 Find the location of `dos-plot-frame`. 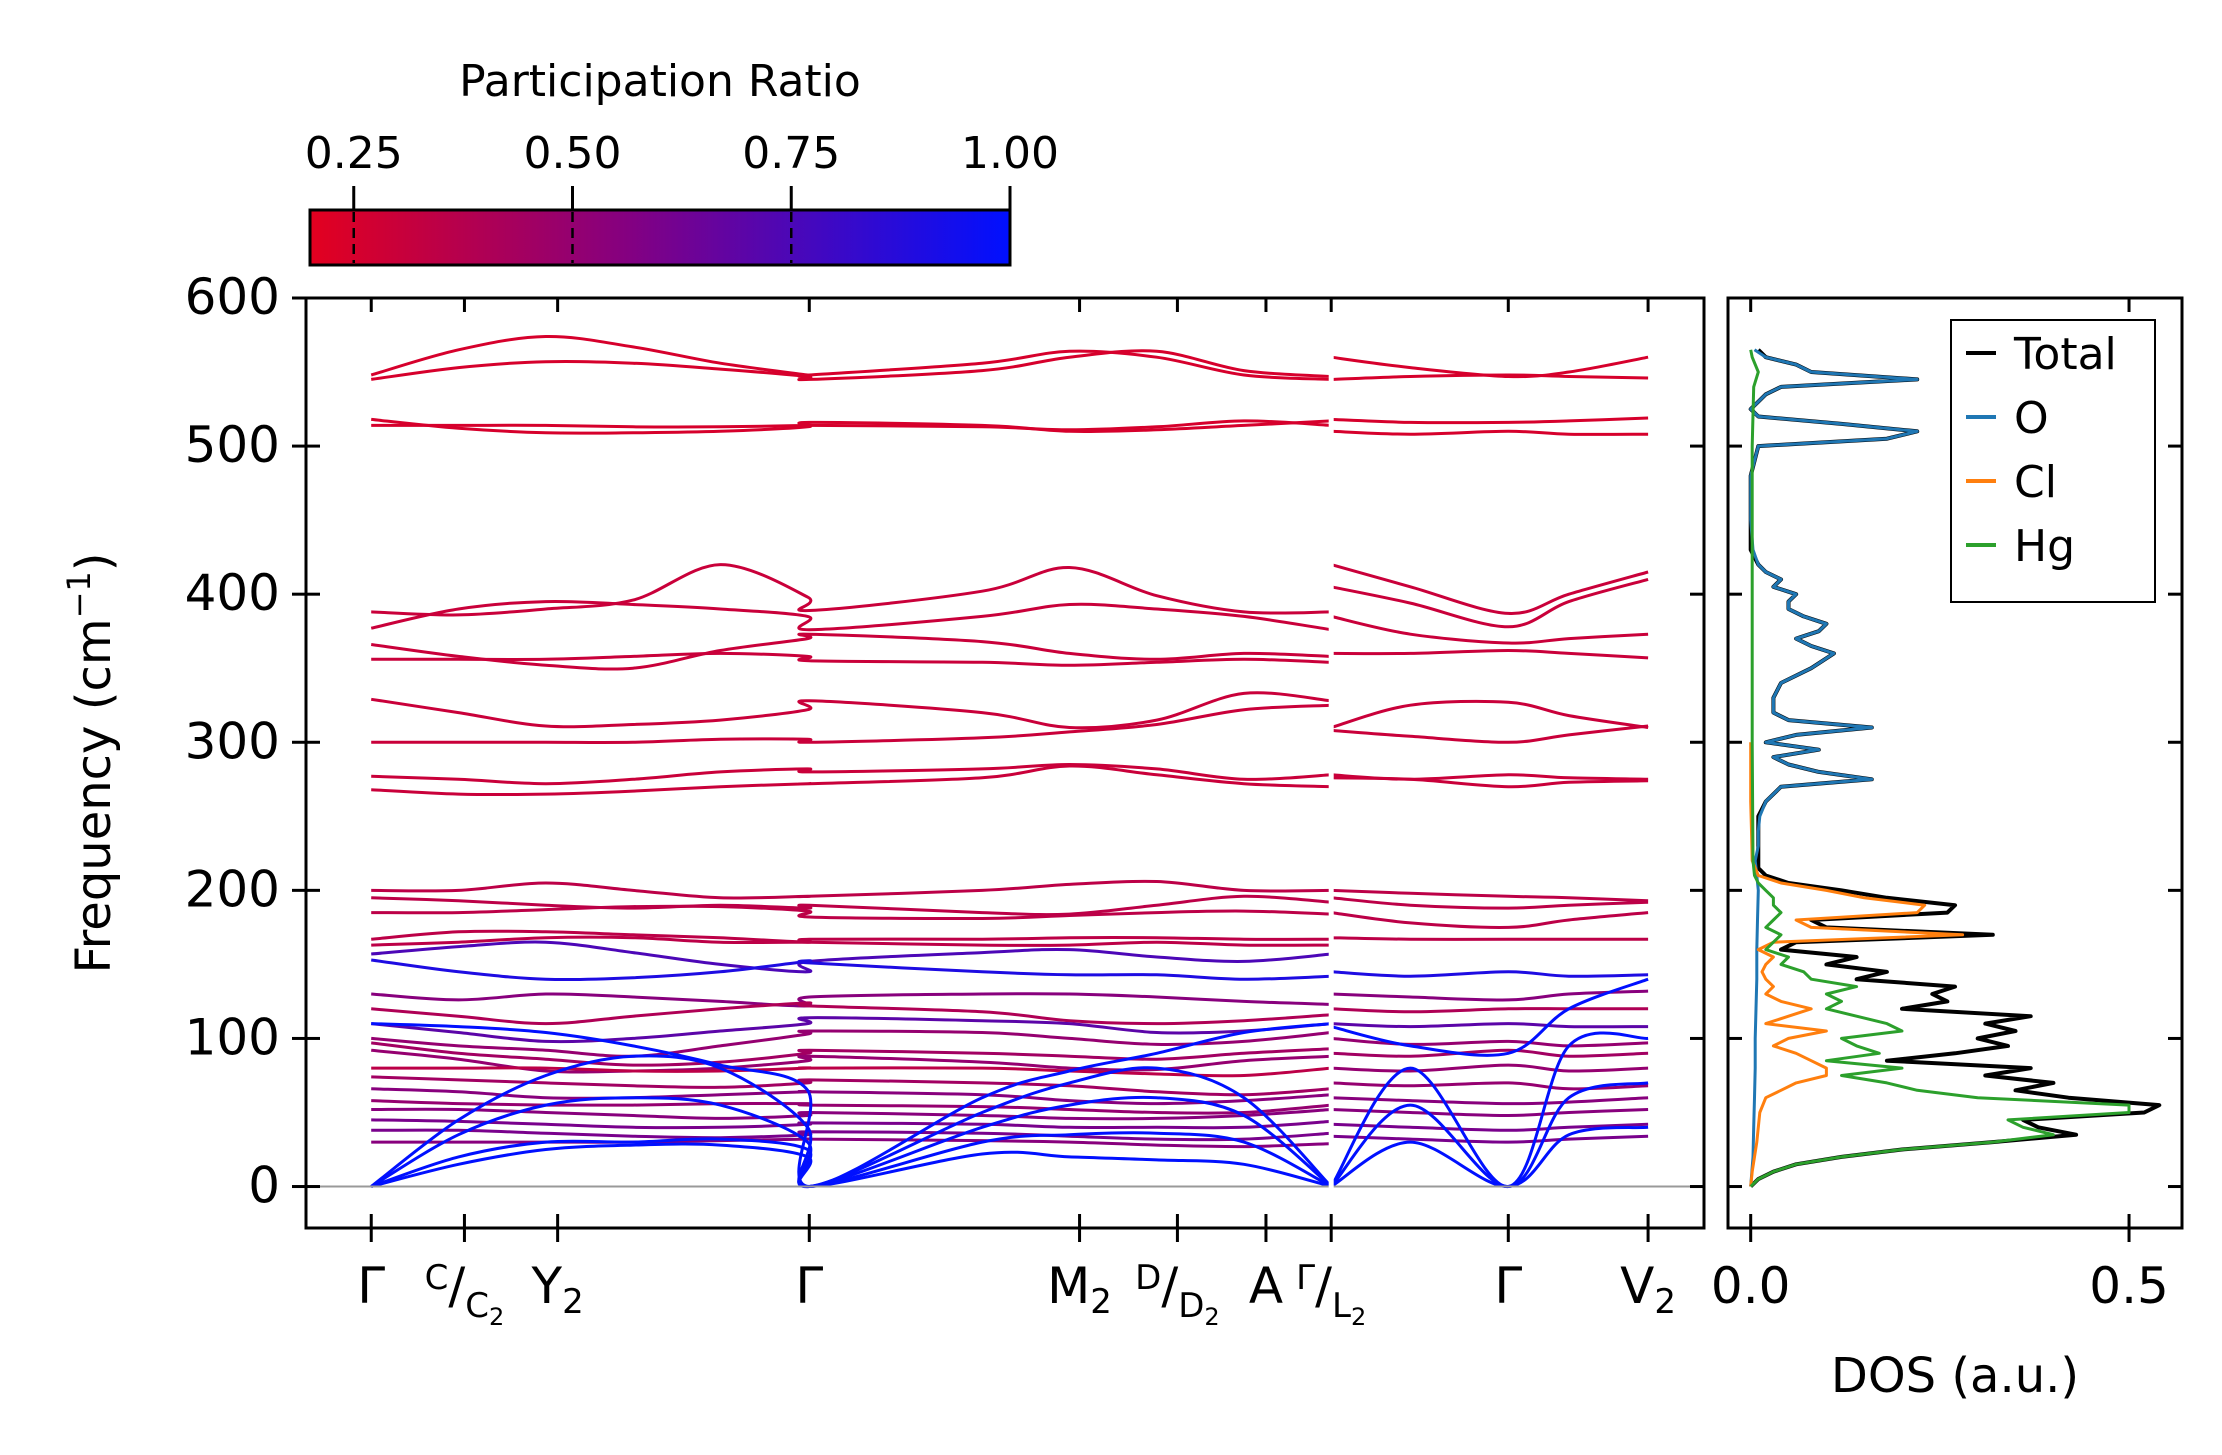

dos-plot-frame is located at coordinates (1955, 763).